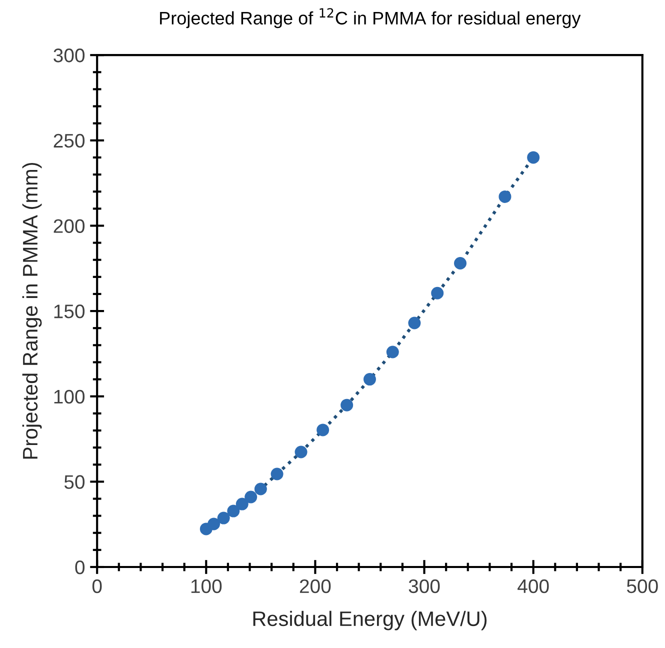 This screenshot has height=648, width=665. What do you see at coordinates (424, 586) in the screenshot?
I see `x-tick-label: 300` at bounding box center [424, 586].